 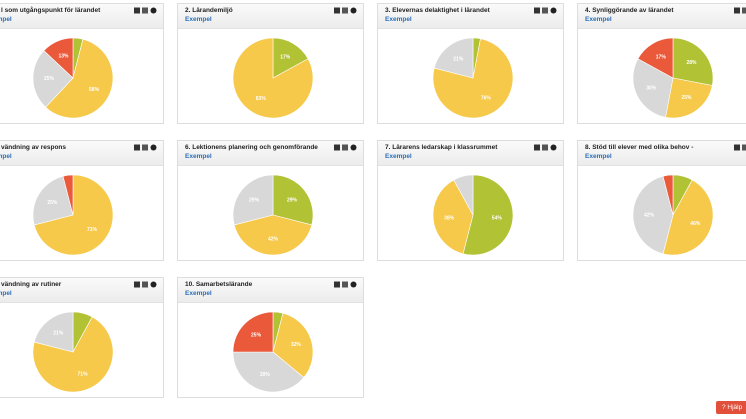 What do you see at coordinates (629, 10) in the screenshot?
I see `panel-title: 4. Synliggörande av lärandet` at bounding box center [629, 10].